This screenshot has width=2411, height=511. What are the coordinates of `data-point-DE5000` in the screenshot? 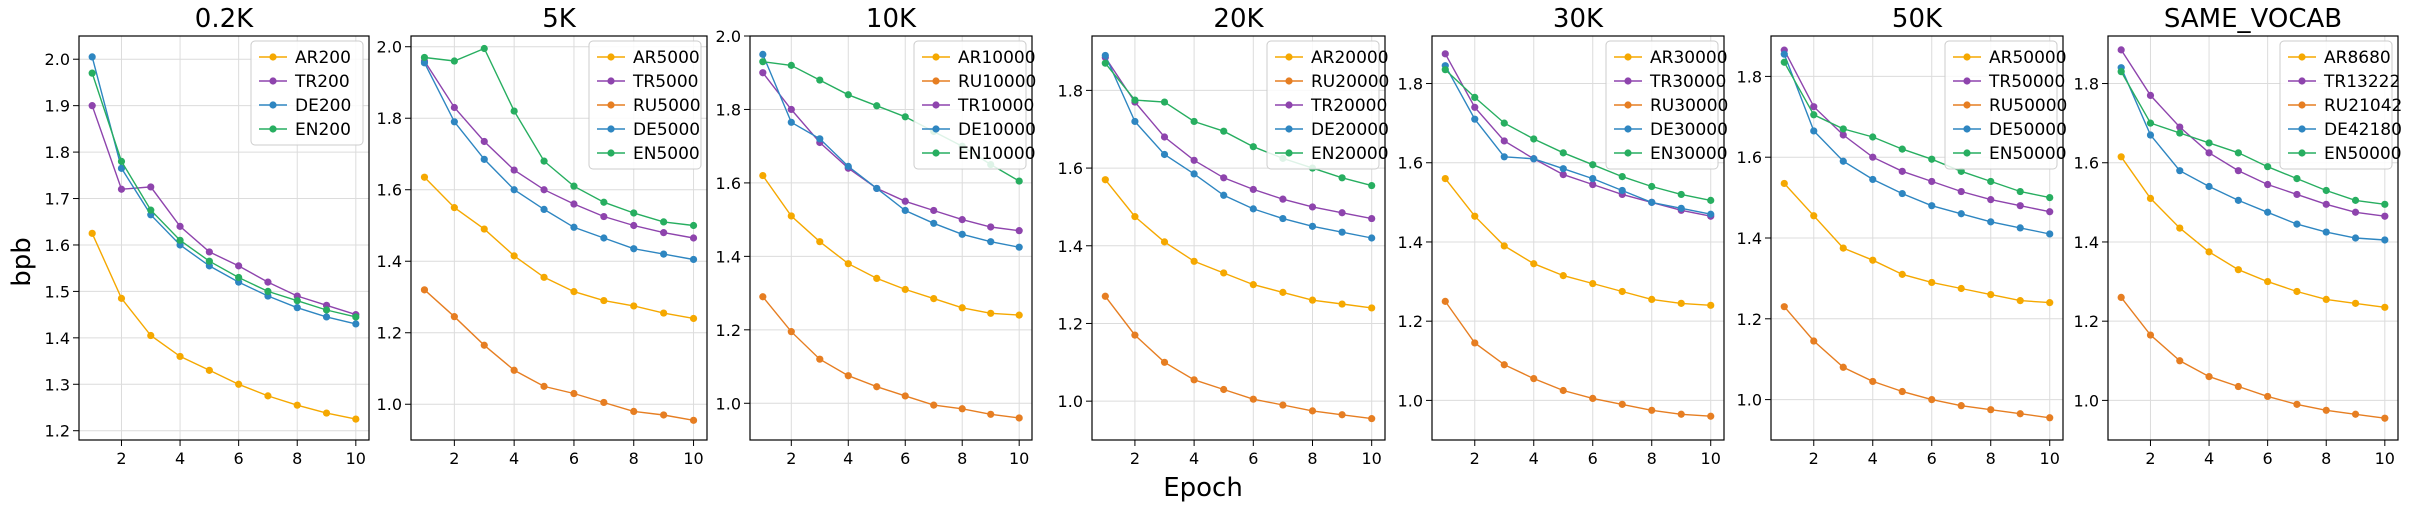 It's located at (544, 209).